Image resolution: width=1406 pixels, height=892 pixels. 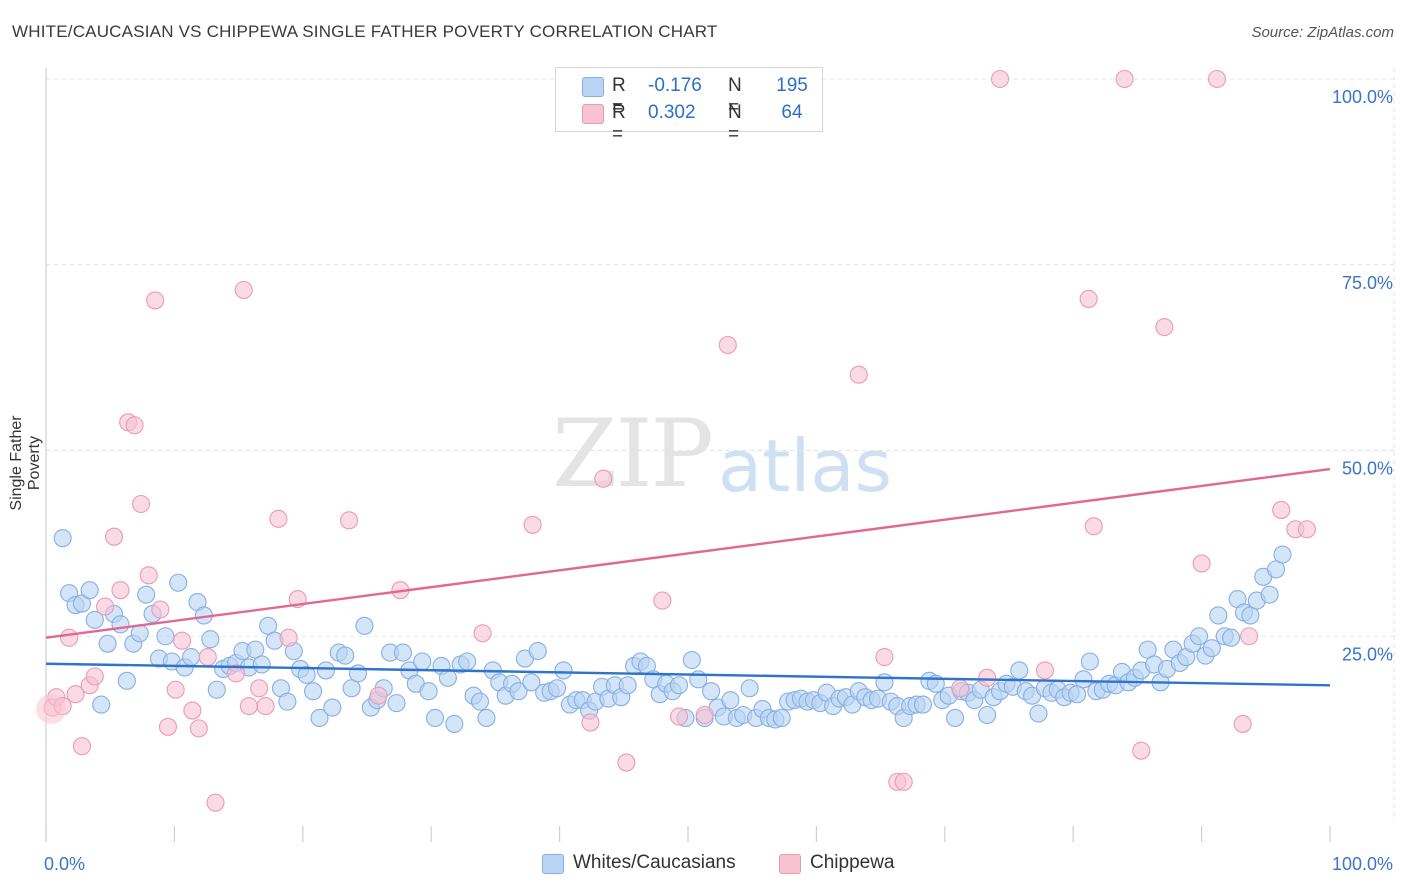 I want to click on chippewa-point-cluster, so click(x=51, y=709).